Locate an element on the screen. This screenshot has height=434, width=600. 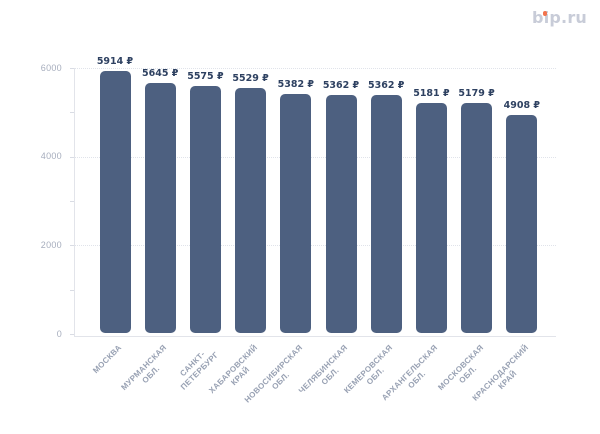
logo-text: bip.ru is located at coordinates (559, 17).